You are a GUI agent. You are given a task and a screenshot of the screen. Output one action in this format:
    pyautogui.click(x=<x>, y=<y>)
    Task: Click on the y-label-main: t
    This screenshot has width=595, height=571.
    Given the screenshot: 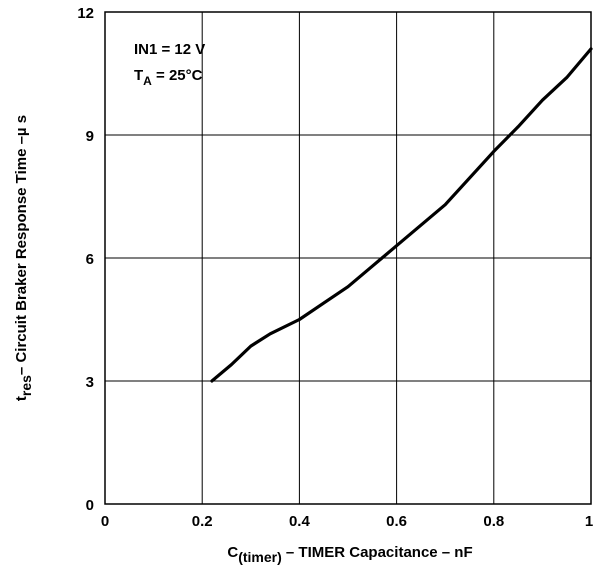 What is the action you would take?
    pyautogui.click(x=21, y=398)
    